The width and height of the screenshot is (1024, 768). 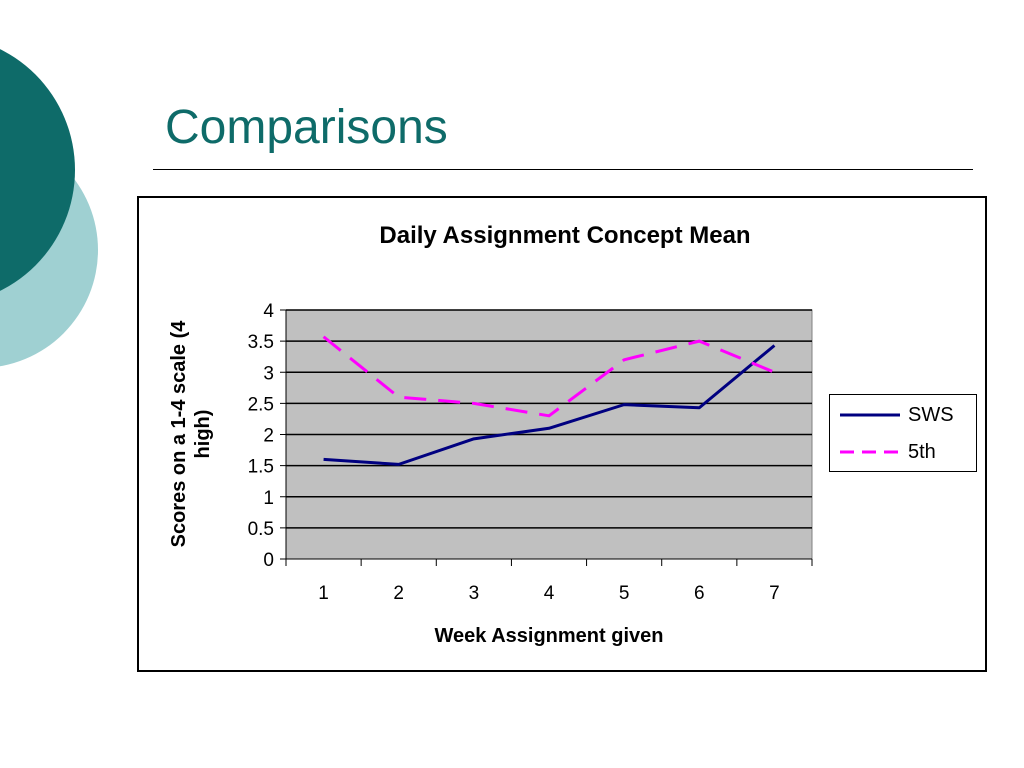 I want to click on legend-swatch-sws, so click(x=870, y=415).